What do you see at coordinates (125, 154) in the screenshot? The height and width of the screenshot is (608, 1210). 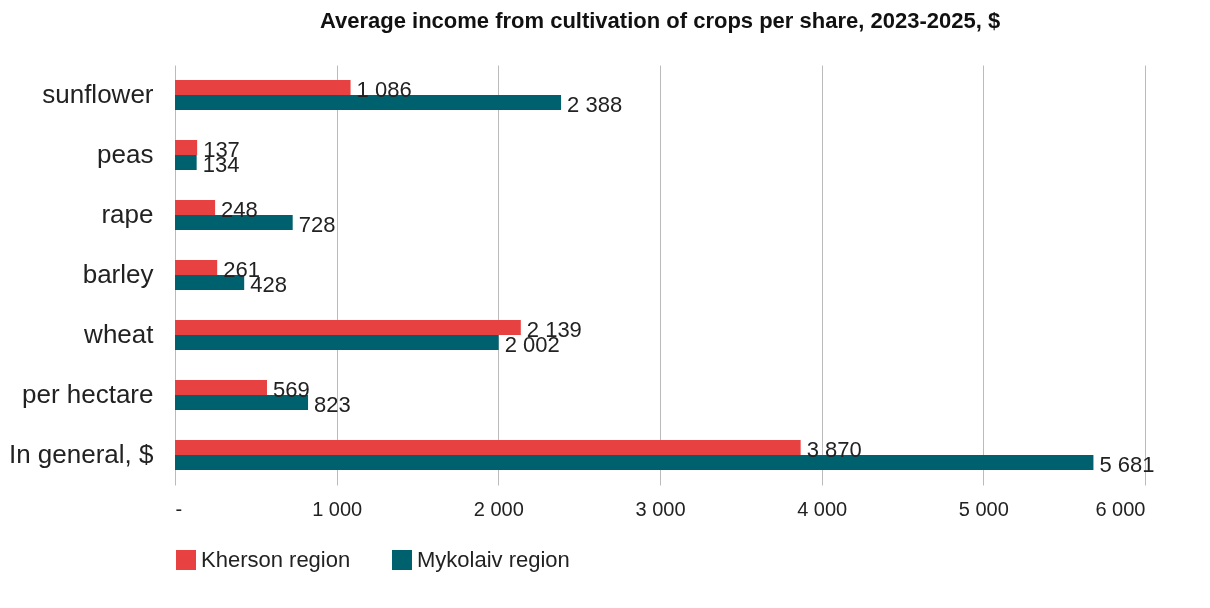 I see `y-tick-label: peas` at bounding box center [125, 154].